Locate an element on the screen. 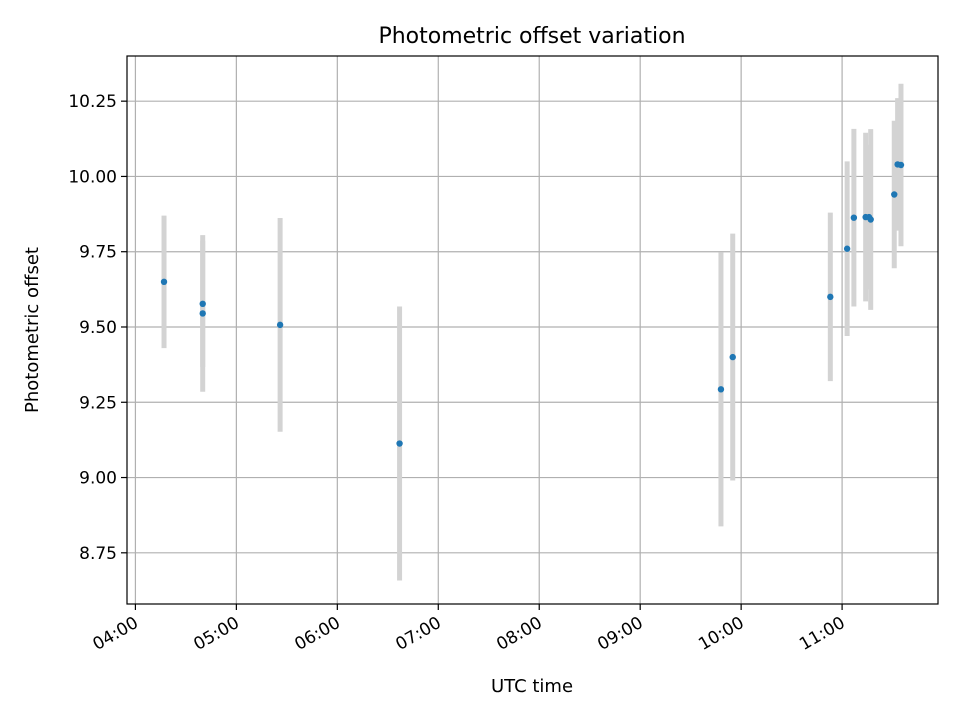 Image resolution: width=960 pixels, height=720 pixels. x-axis-label: UTC time is located at coordinates (532, 686).